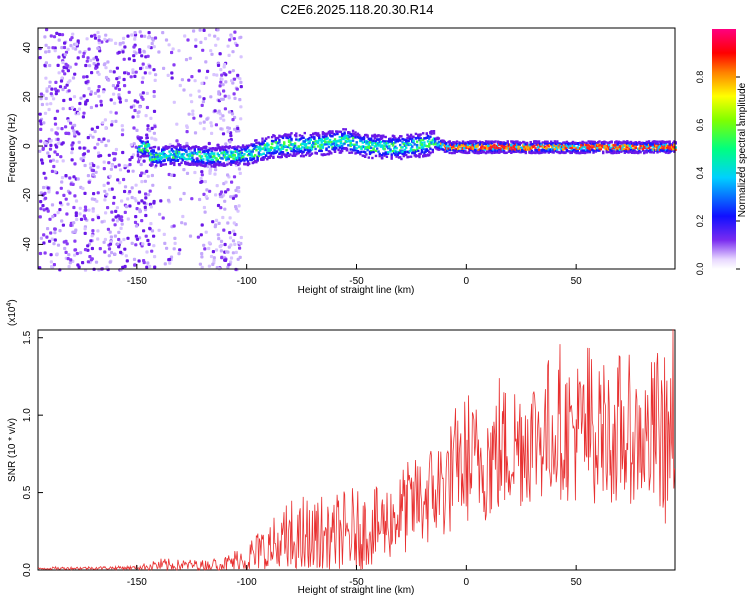  What do you see at coordinates (467, 582) in the screenshot?
I see `x-tick-label: 0` at bounding box center [467, 582].